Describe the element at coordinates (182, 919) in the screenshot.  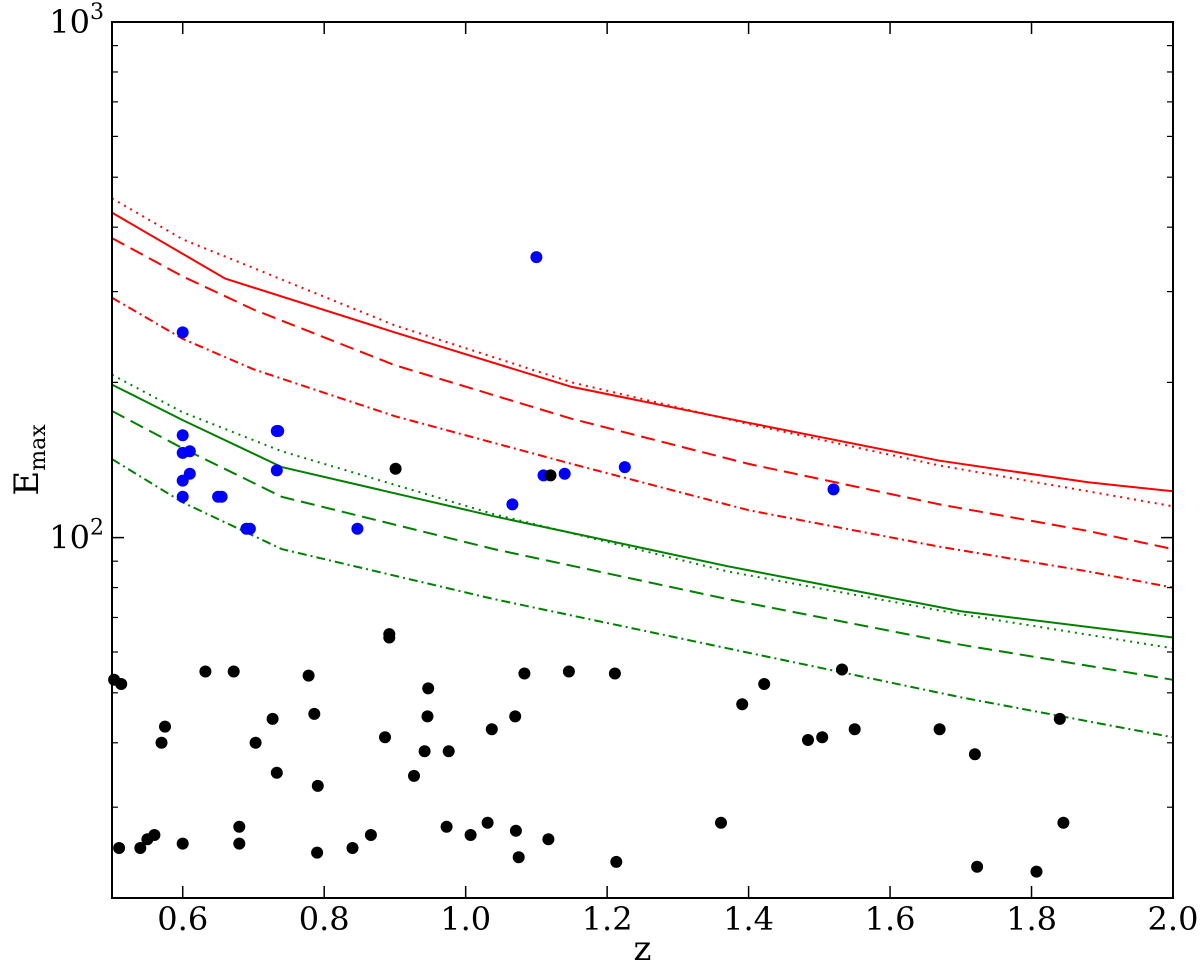
I see `x-tick-label: 0.6` at that location.